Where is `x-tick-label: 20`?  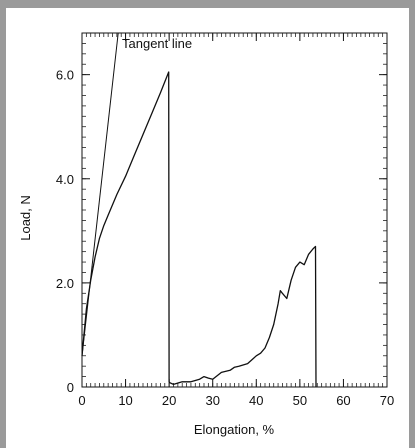
x-tick-label: 20 is located at coordinates (169, 400).